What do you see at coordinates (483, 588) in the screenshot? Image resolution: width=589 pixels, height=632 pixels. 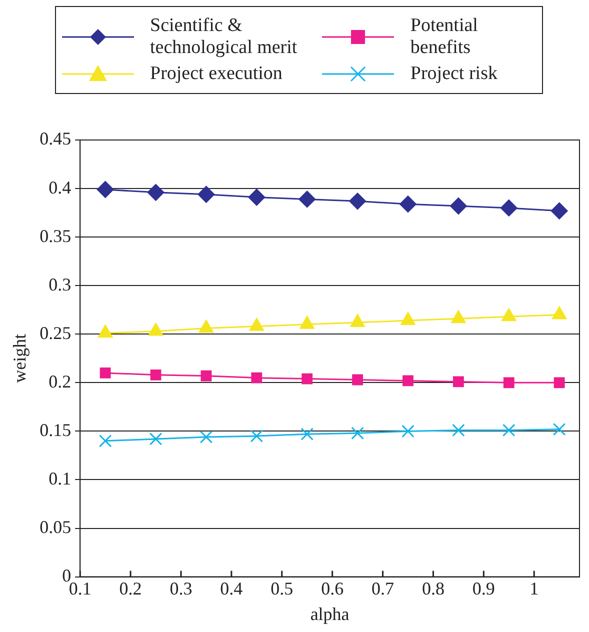 I see `x-tick-label: 0.9` at bounding box center [483, 588].